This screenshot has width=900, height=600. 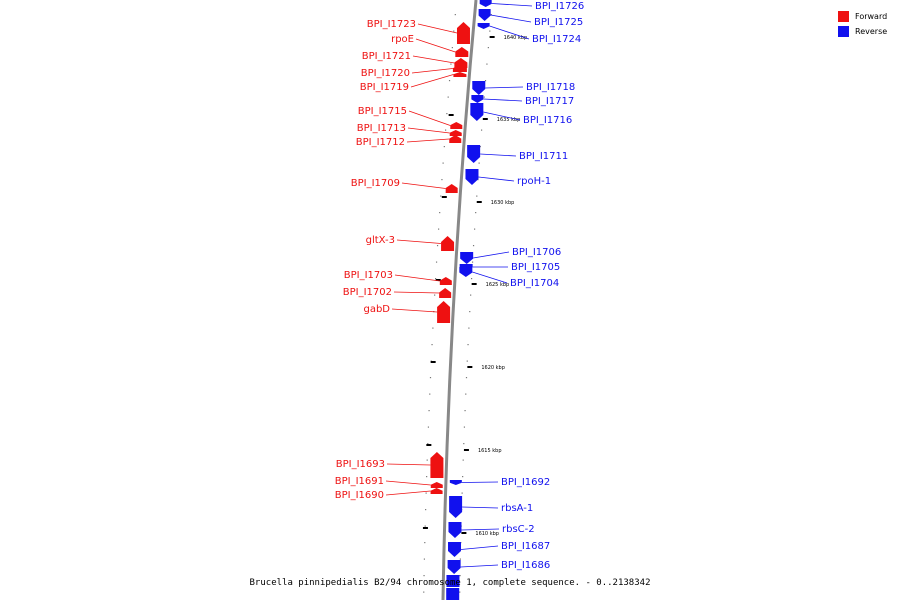 I want to click on gene-label: BPI_I1726, so click(x=559, y=6).